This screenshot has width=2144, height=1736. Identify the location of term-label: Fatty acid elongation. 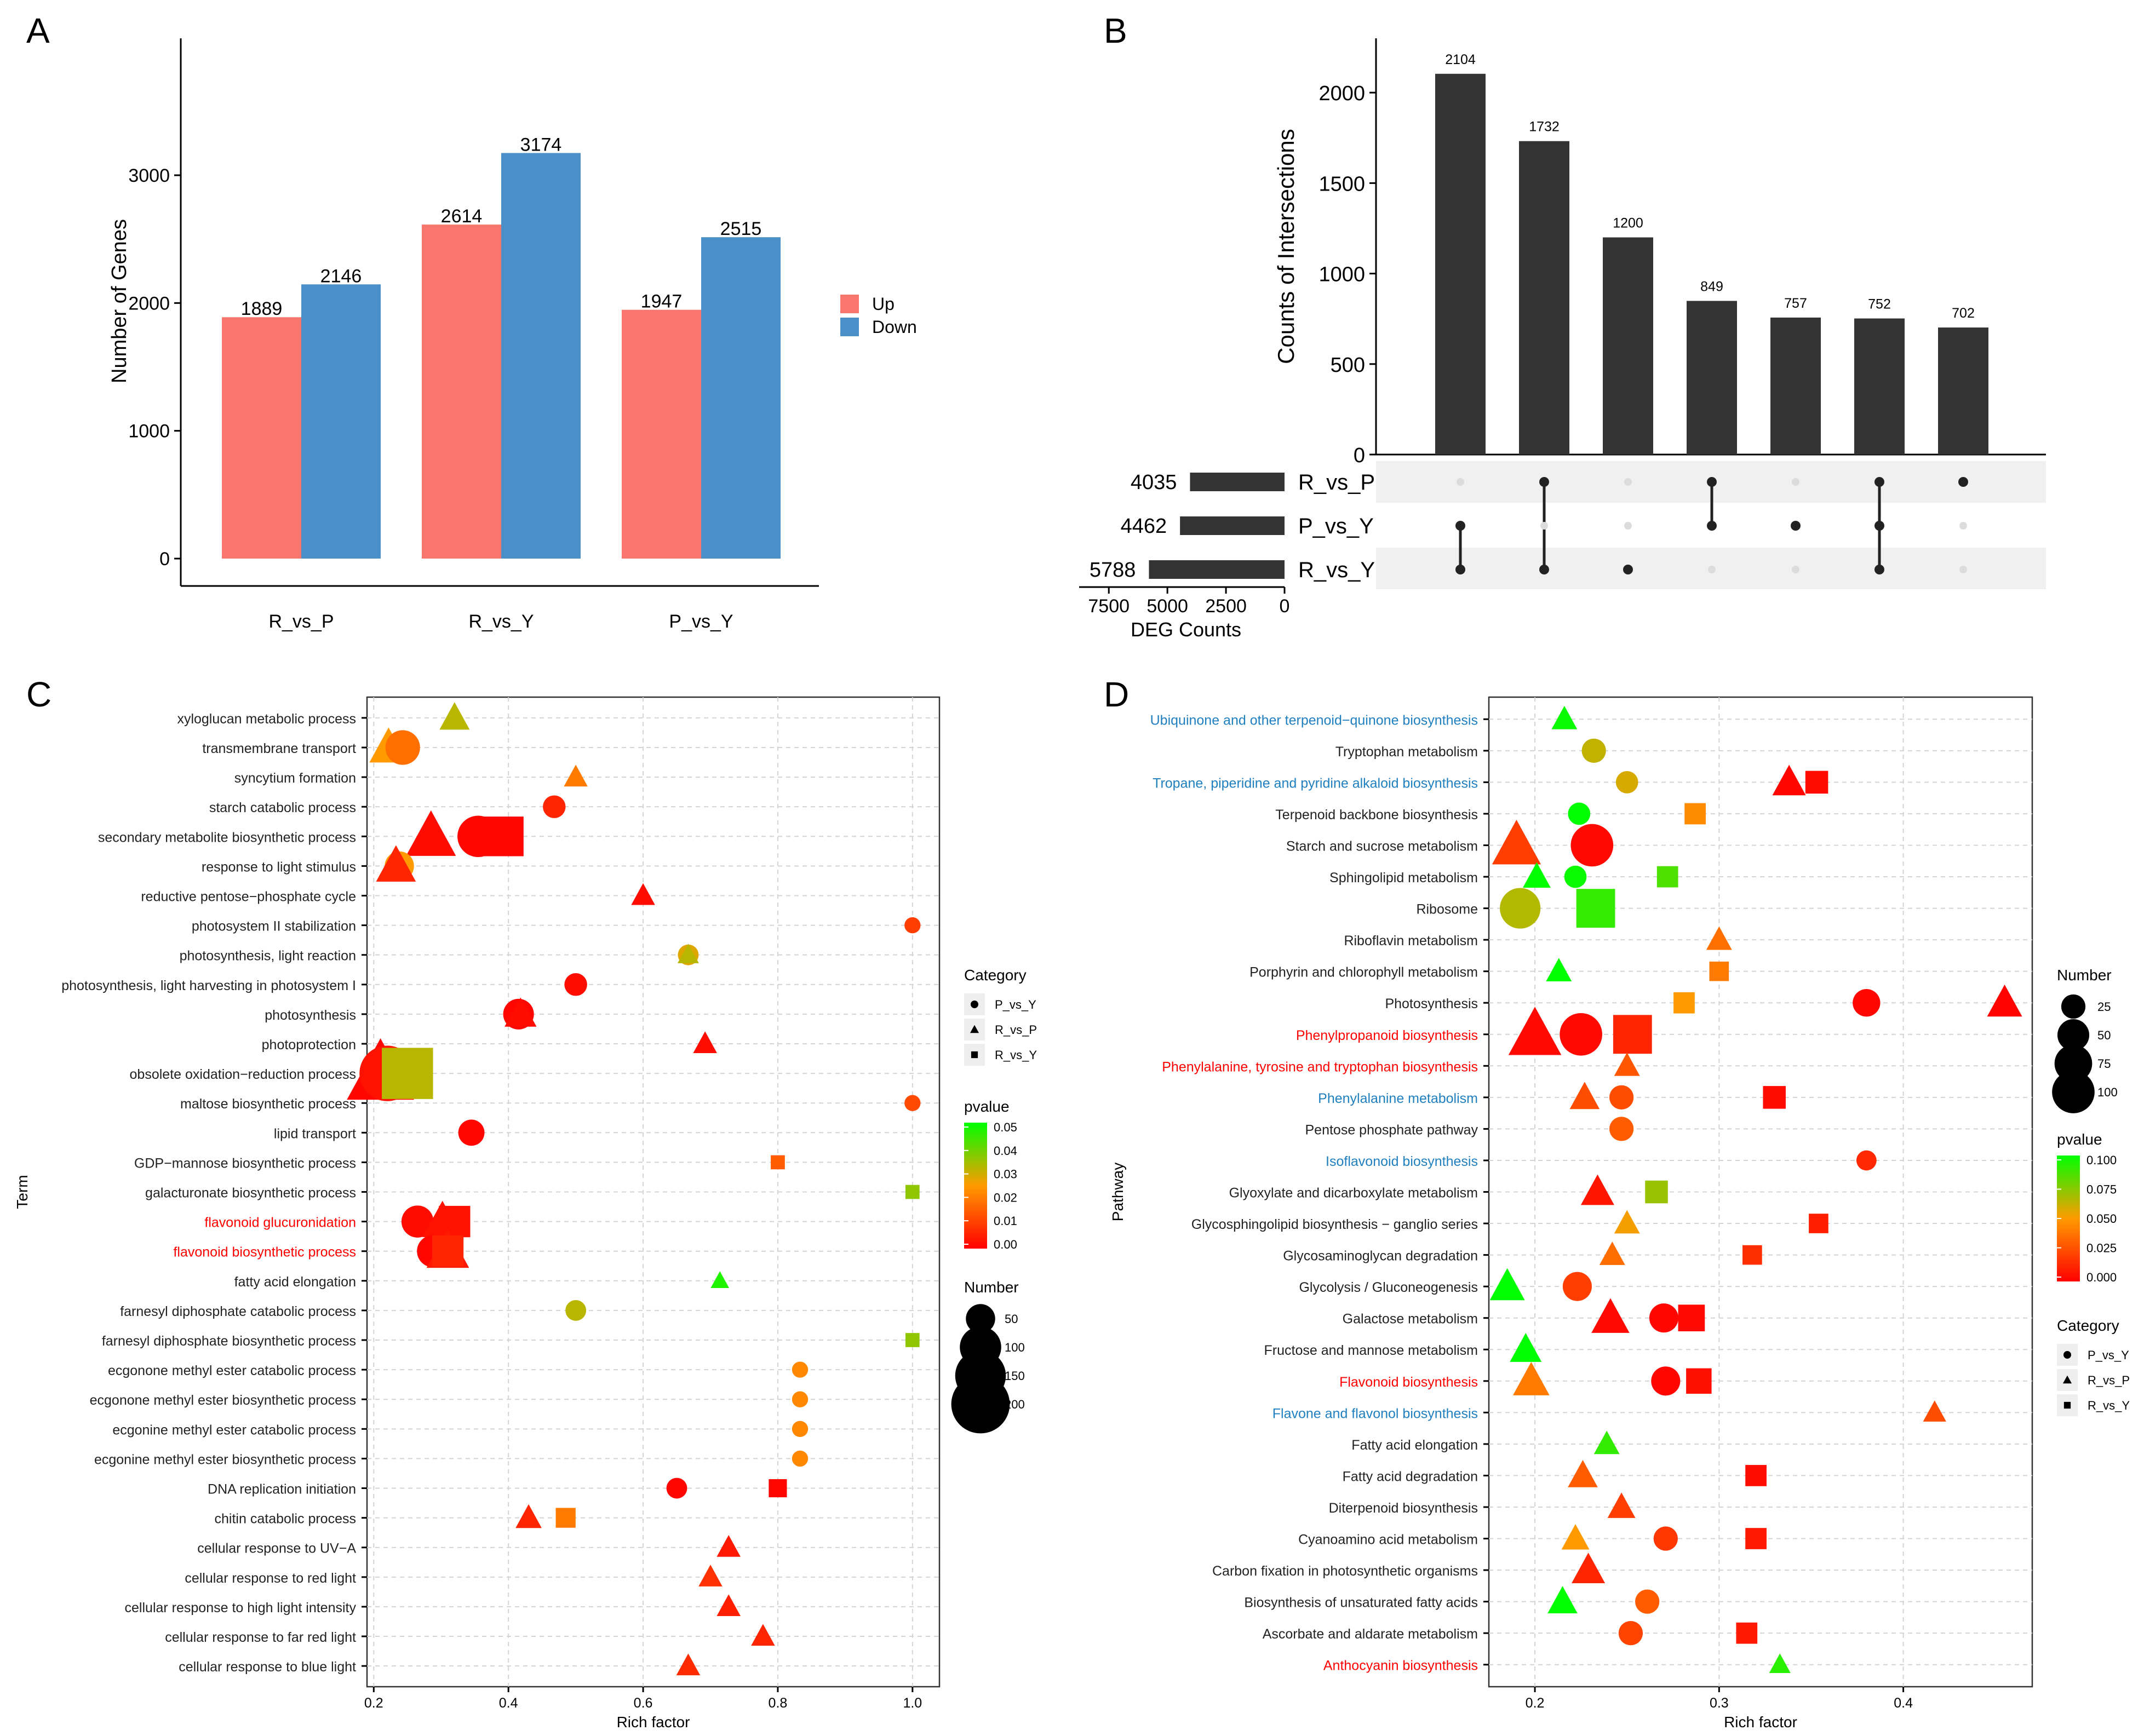
(1415, 1445).